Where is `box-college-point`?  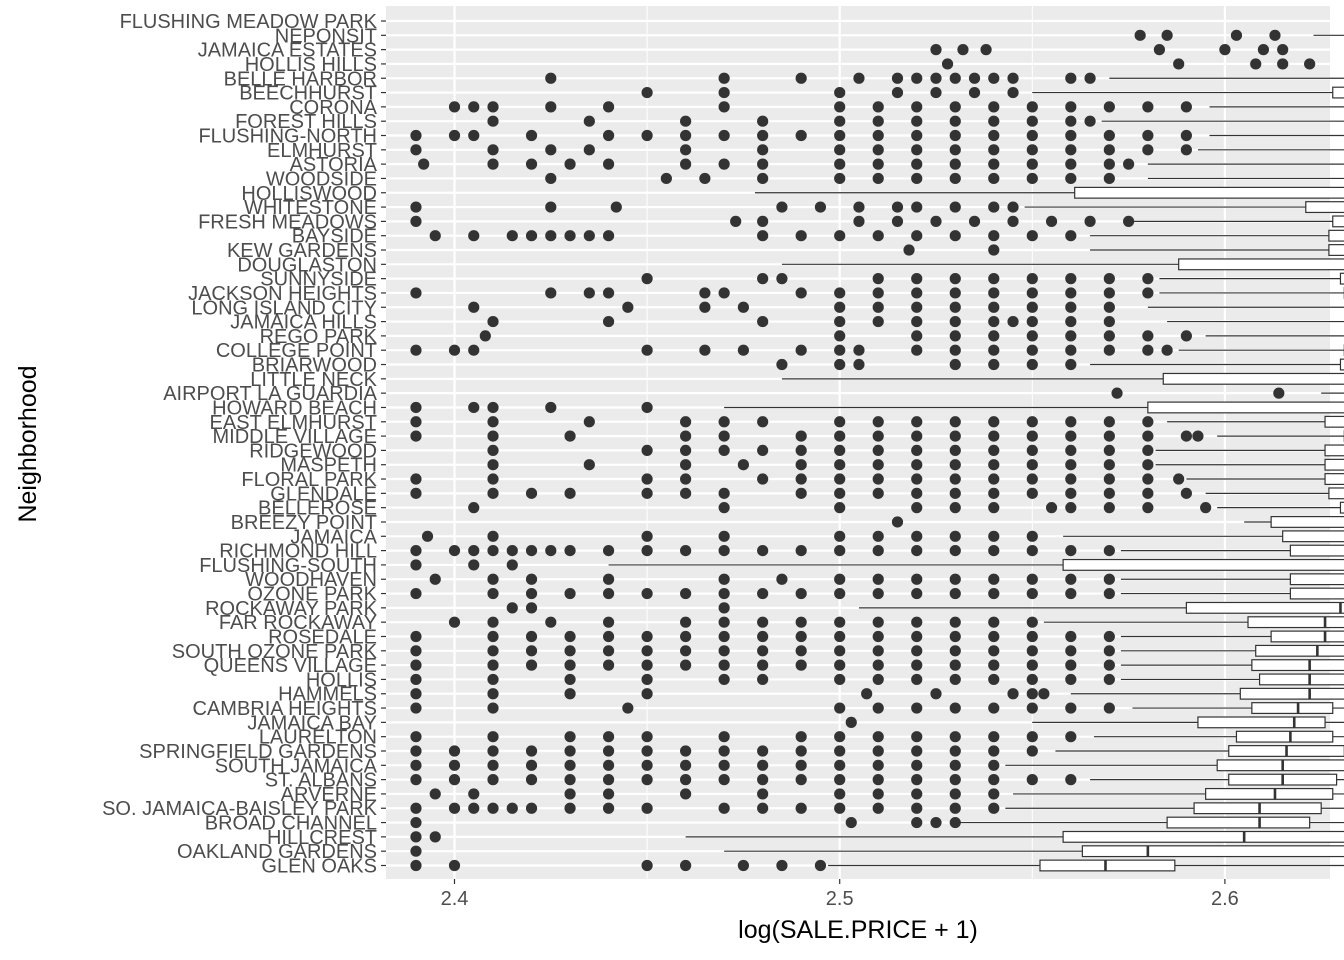 box-college-point is located at coordinates (877, 350).